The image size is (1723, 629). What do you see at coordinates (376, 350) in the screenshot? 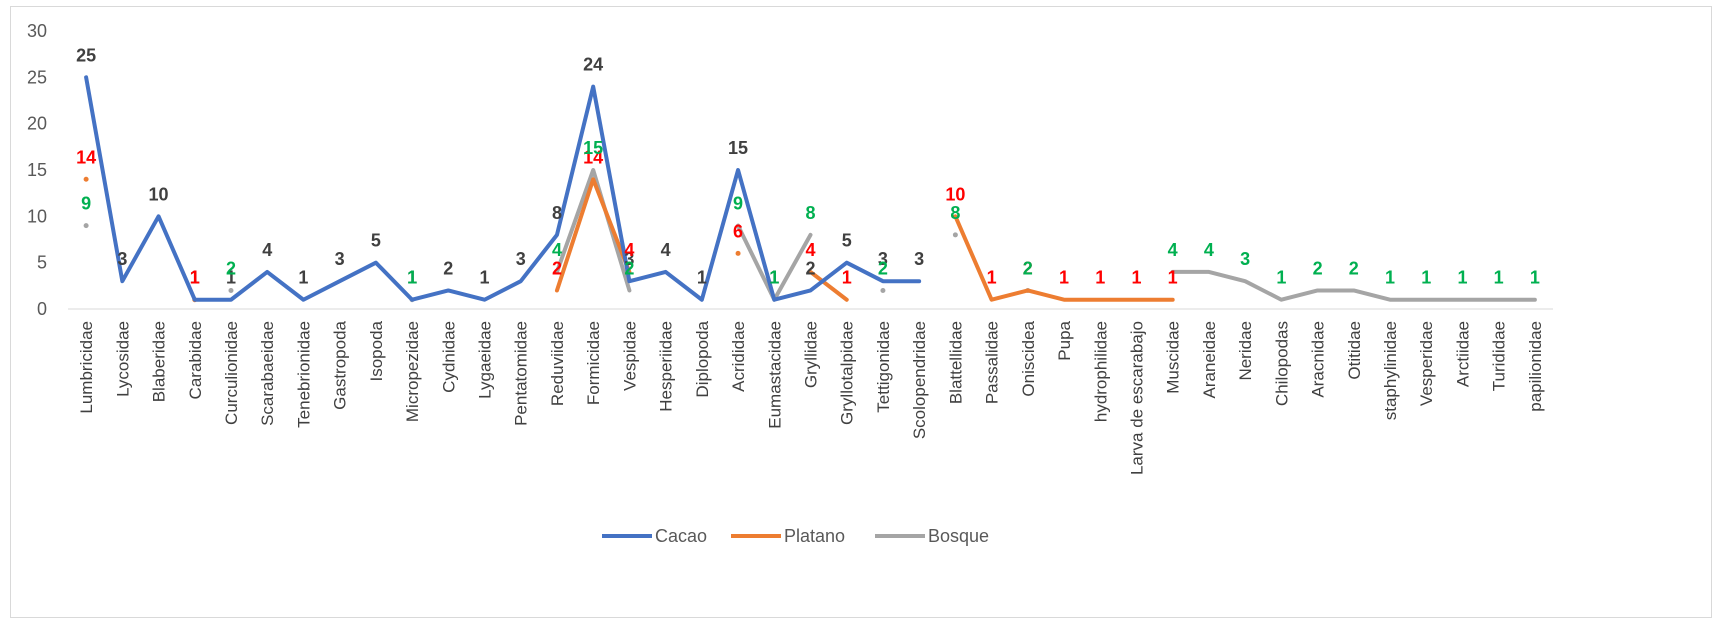
I see `x-tick-label: Isopoda` at bounding box center [376, 350].